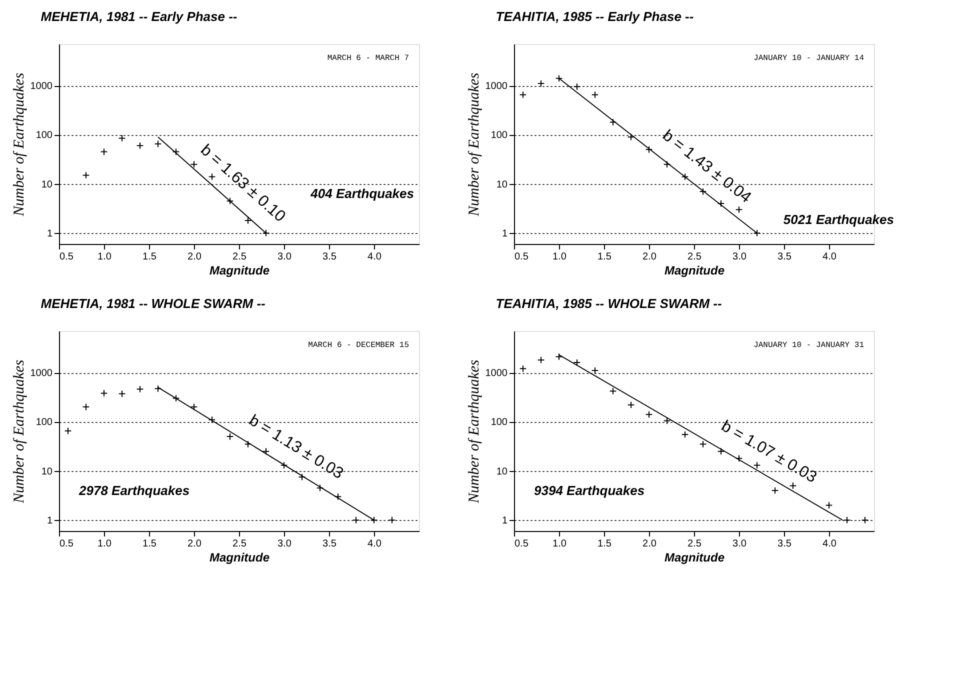 The image size is (972, 683). I want to click on annotation: b = 1.63 ± 0.10, so click(242, 184).